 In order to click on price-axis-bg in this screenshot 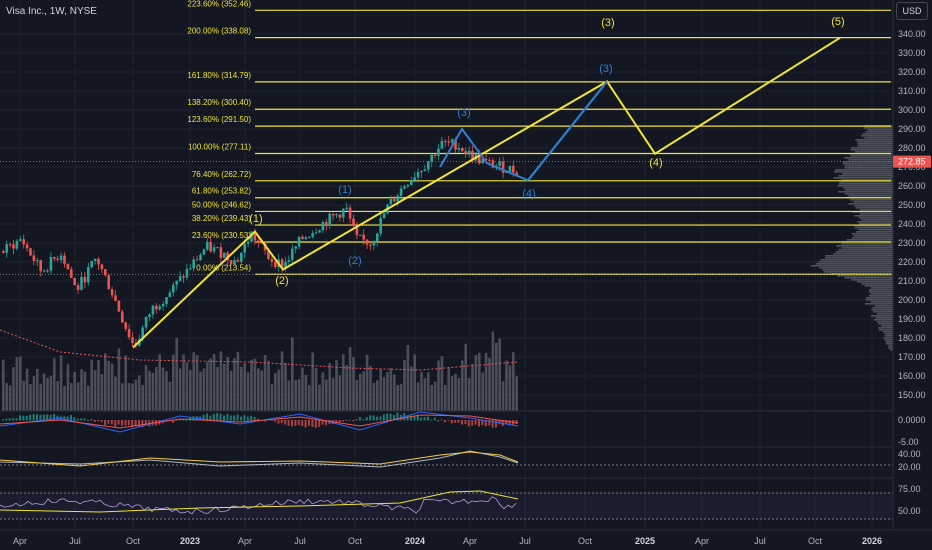, I will do `click(912, 265)`.